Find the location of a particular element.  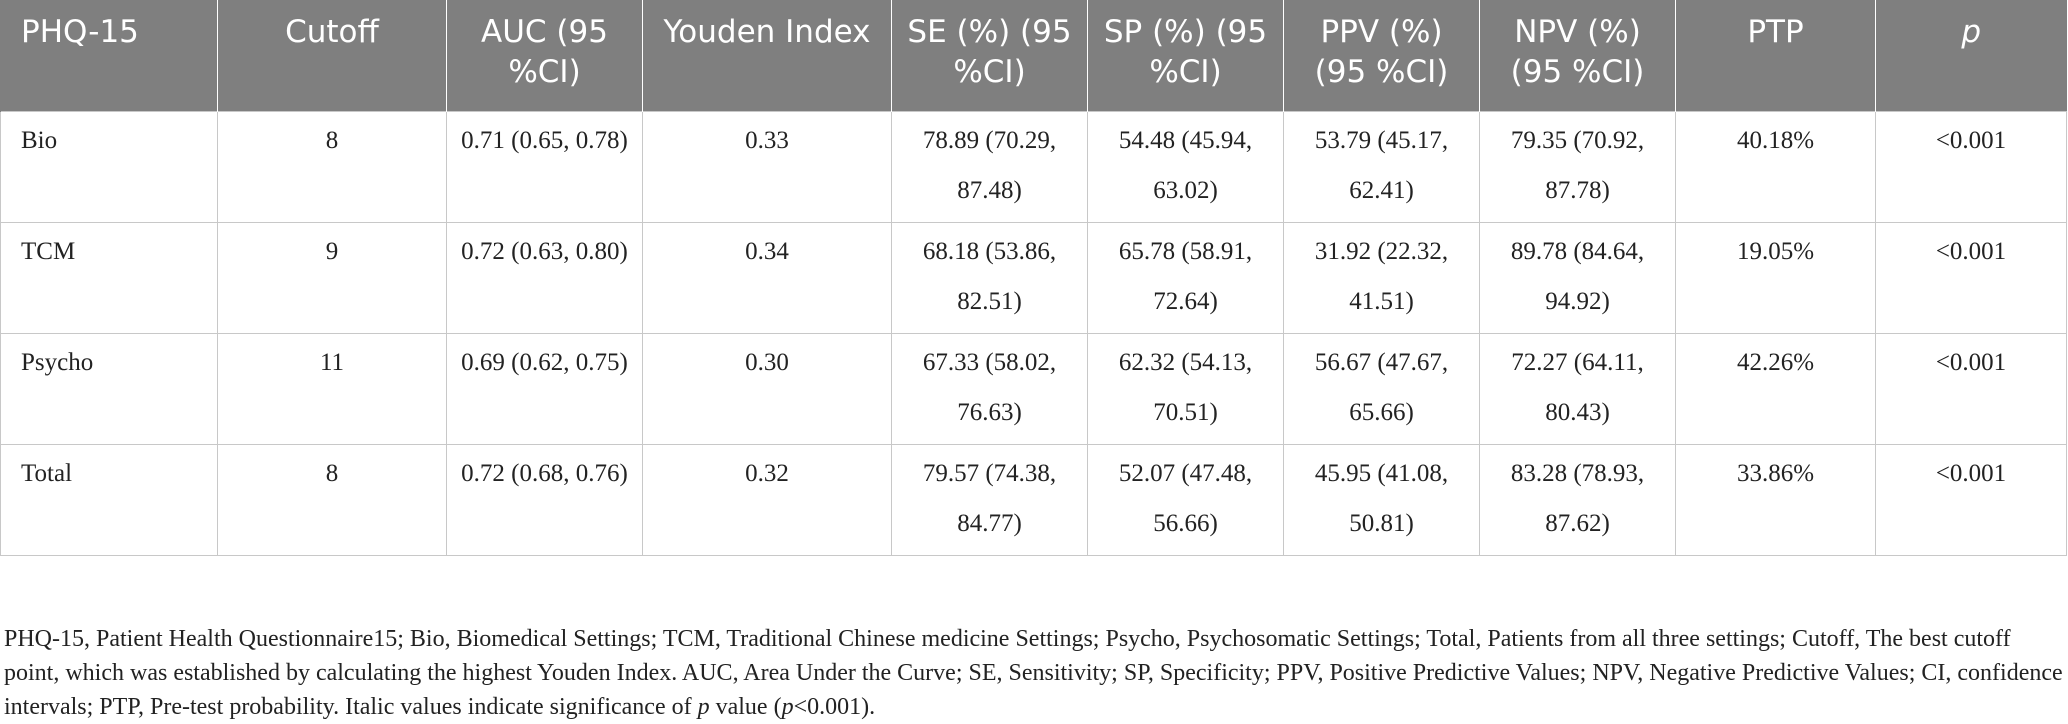

table-cell: Total is located at coordinates (109, 499).